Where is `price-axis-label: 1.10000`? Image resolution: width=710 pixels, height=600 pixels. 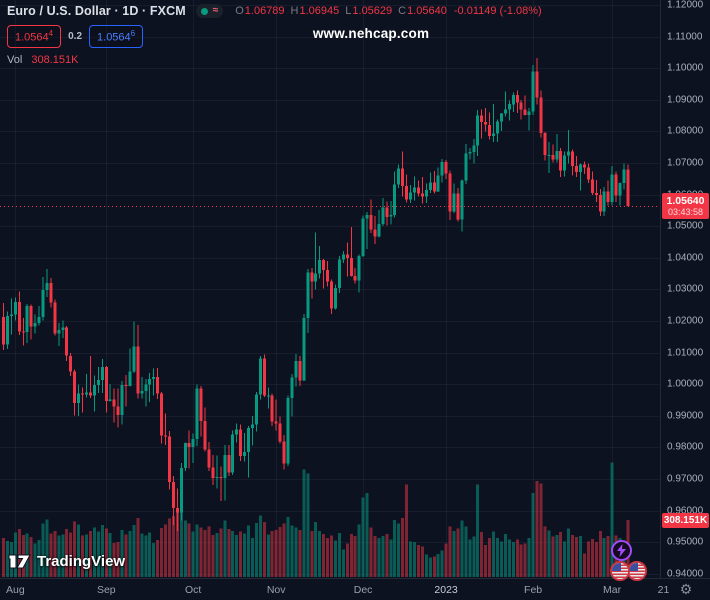
price-axis-label: 1.10000 is located at coordinates (685, 68).